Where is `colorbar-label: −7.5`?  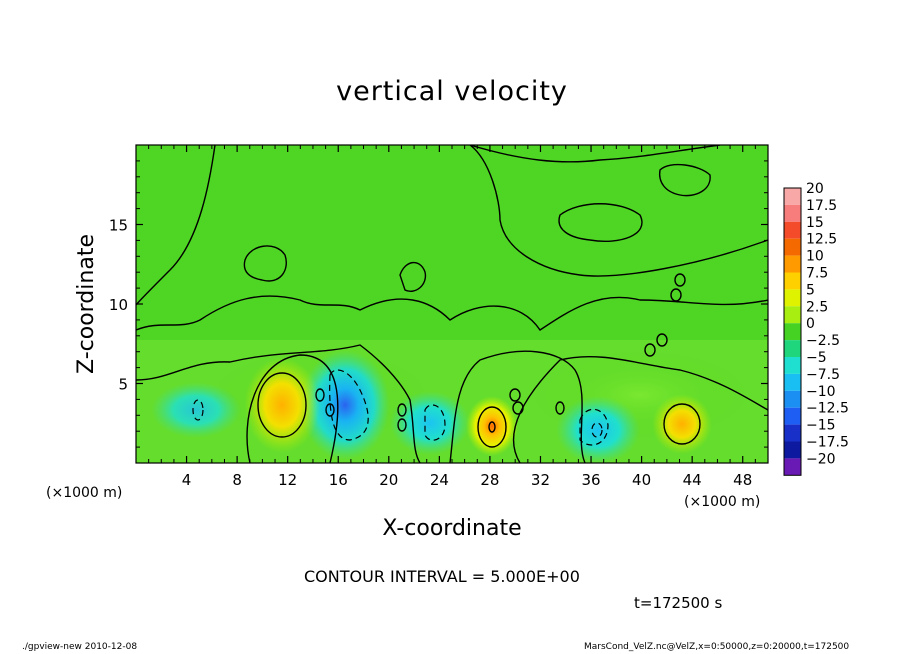
colorbar-label: −7.5 is located at coordinates (823, 375).